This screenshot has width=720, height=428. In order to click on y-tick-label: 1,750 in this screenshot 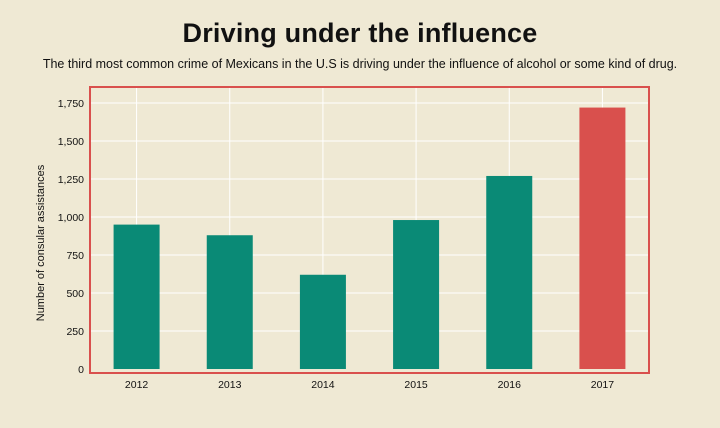, I will do `click(71, 104)`.